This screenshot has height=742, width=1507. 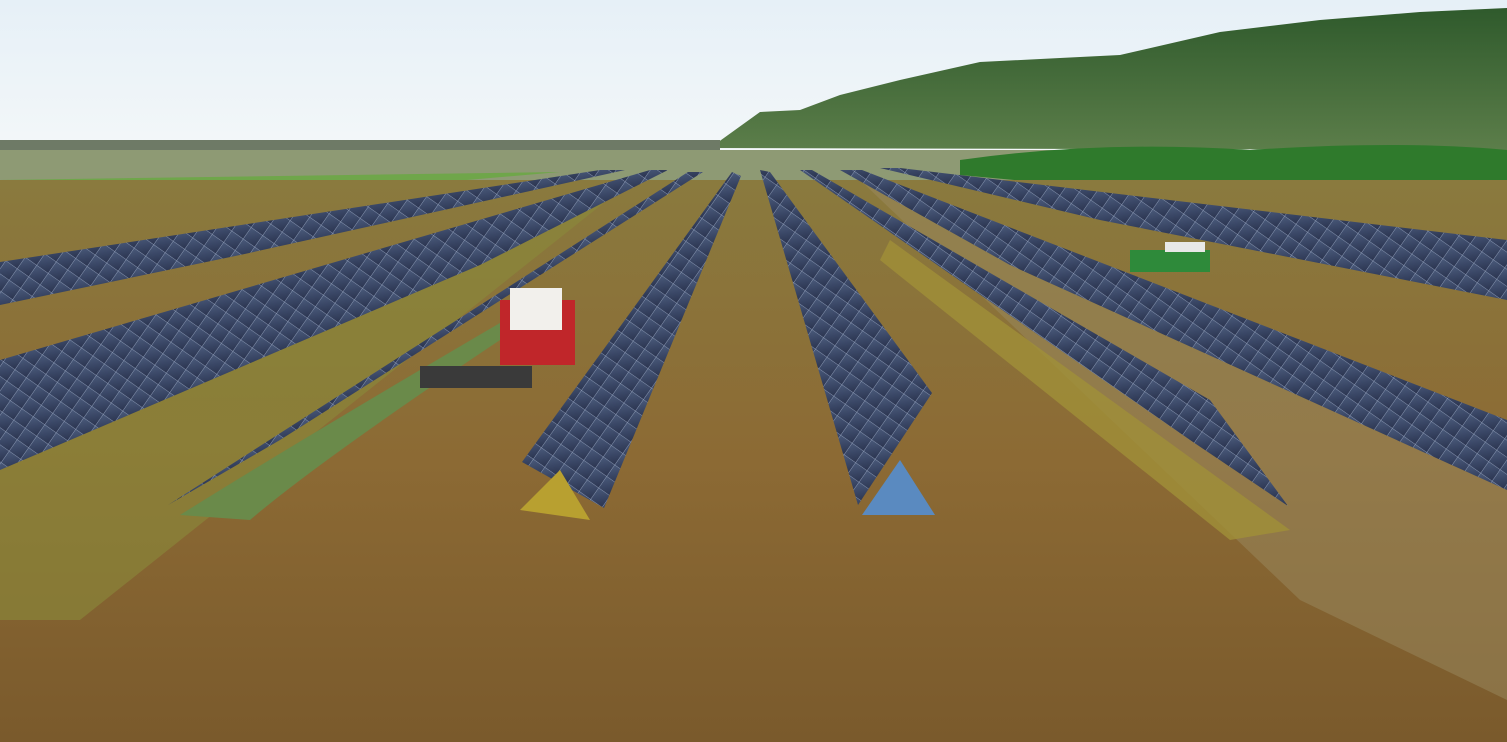 I want to click on harvester-header, so click(x=476, y=377).